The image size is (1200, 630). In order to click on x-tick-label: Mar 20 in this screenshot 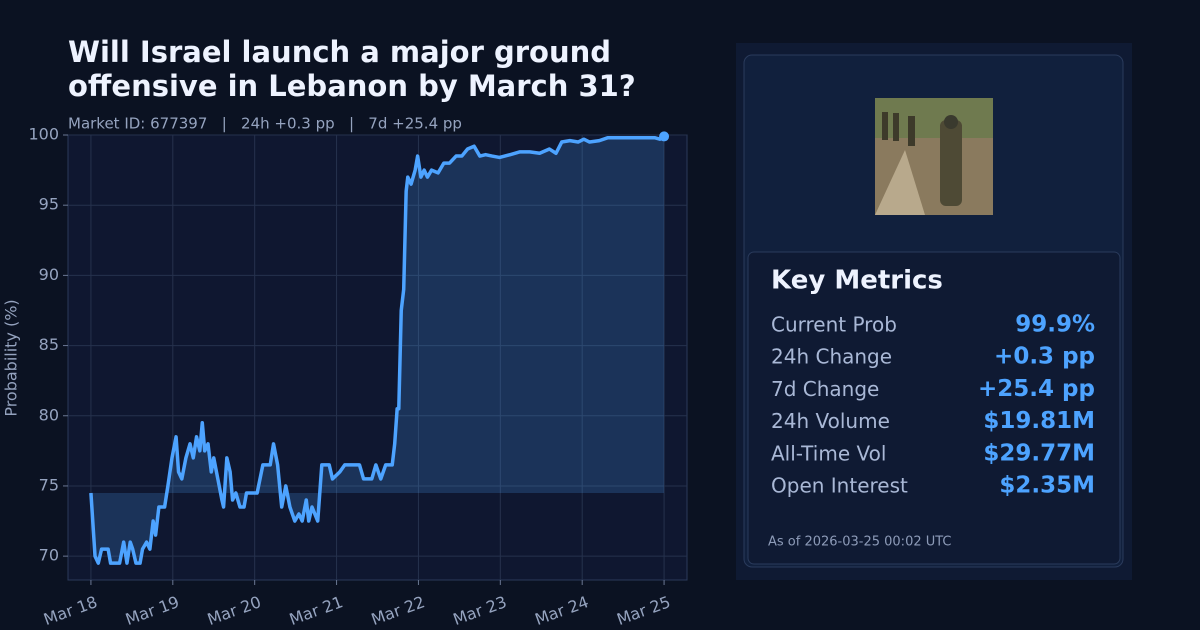, I will do `click(234, 610)`.